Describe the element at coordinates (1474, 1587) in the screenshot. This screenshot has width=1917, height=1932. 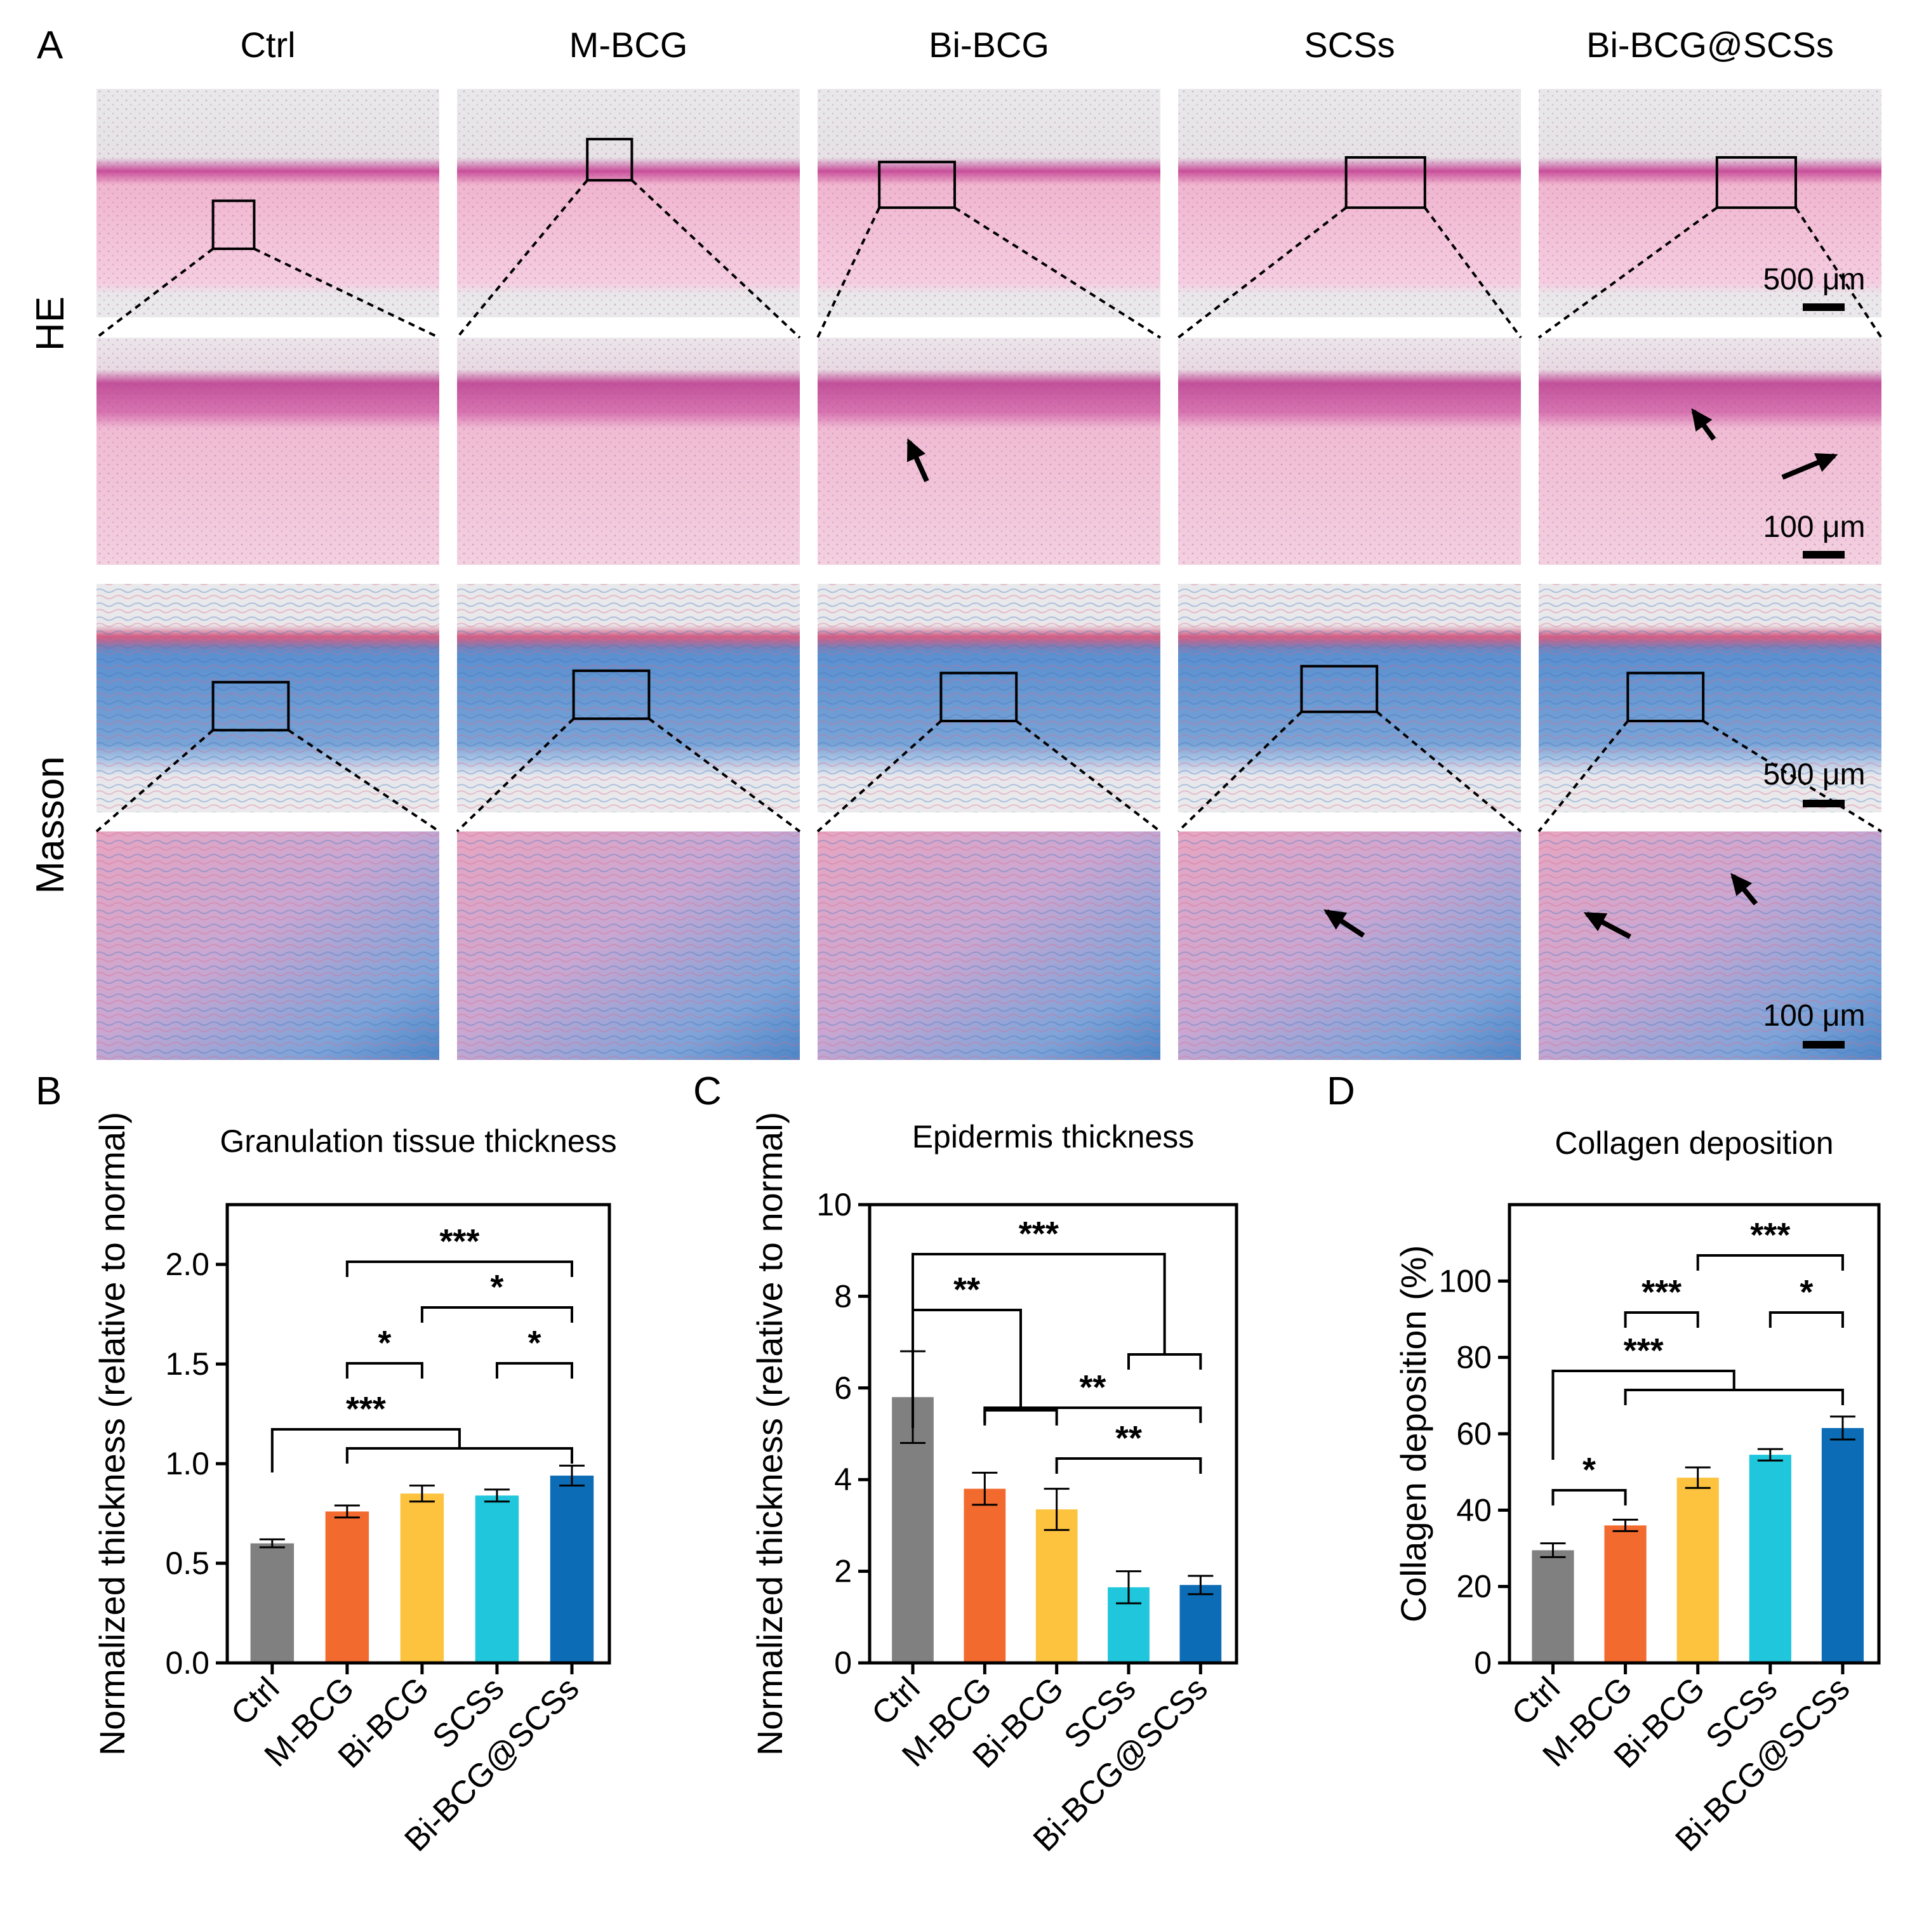
I see `y-tick-label: 20` at that location.